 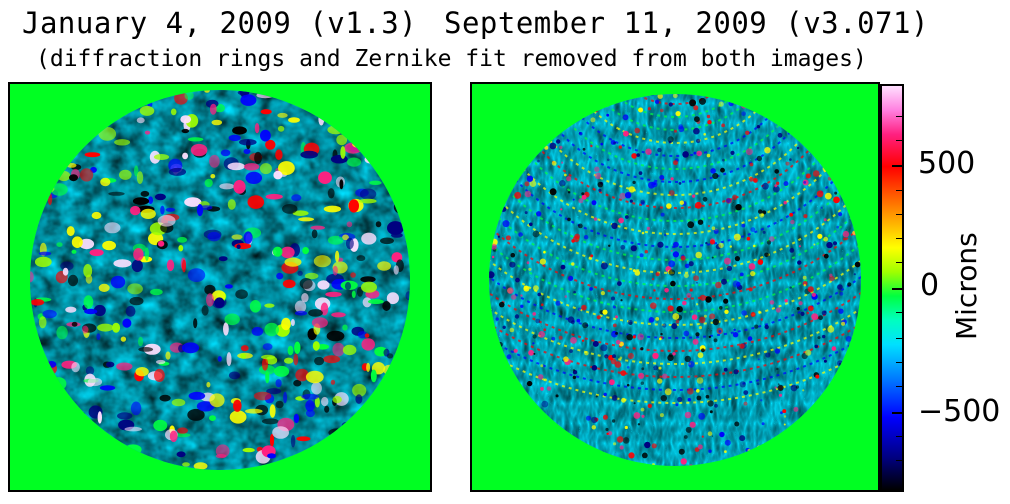 I want to click on colorbar-tick-minor, so click(x=900, y=238).